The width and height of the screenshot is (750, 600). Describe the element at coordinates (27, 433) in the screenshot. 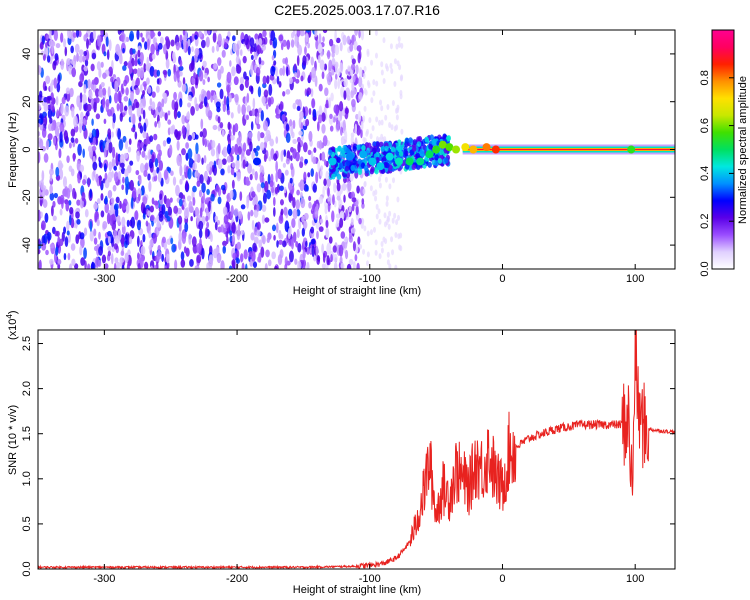

I see `y-tick-label: 1.5` at that location.